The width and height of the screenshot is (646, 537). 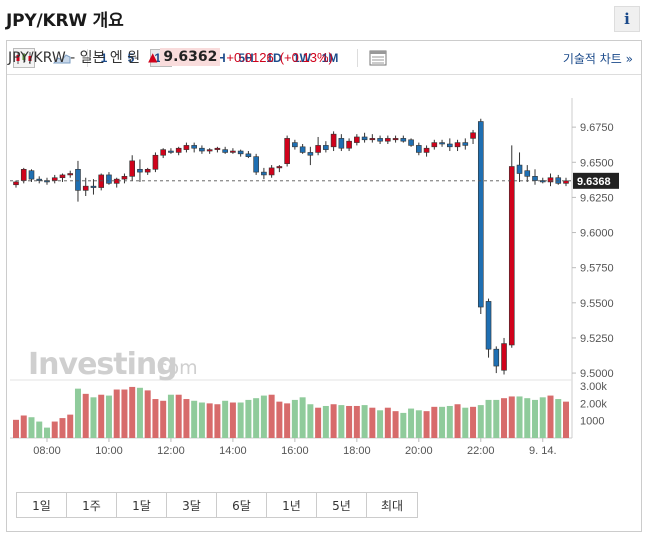 I want to click on y-tick-label: 9.6000, so click(x=597, y=234).